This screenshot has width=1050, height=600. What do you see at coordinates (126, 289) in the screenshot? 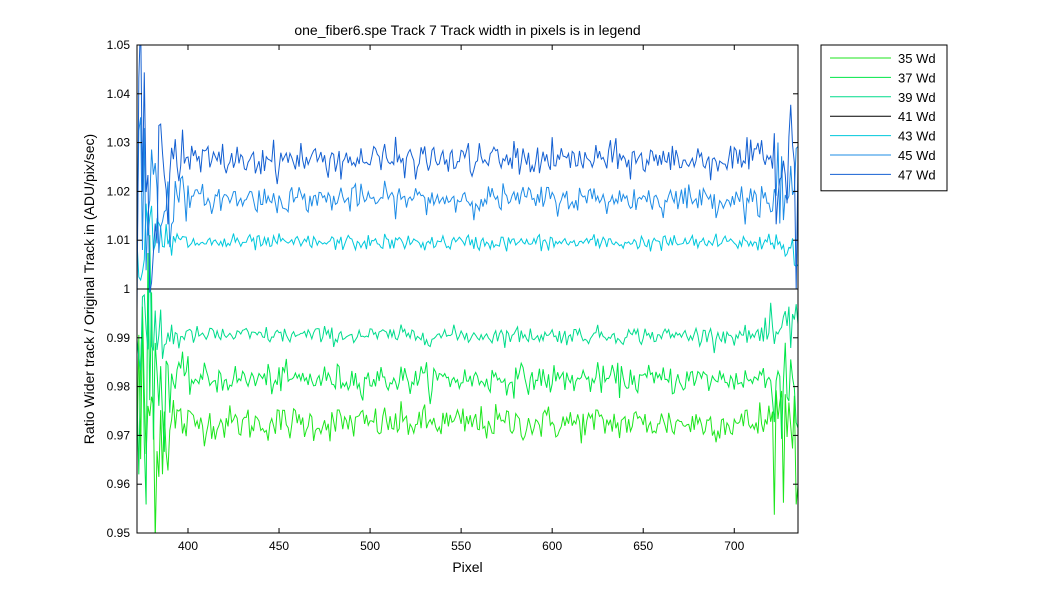
I see `y-tick-label: 1` at bounding box center [126, 289].